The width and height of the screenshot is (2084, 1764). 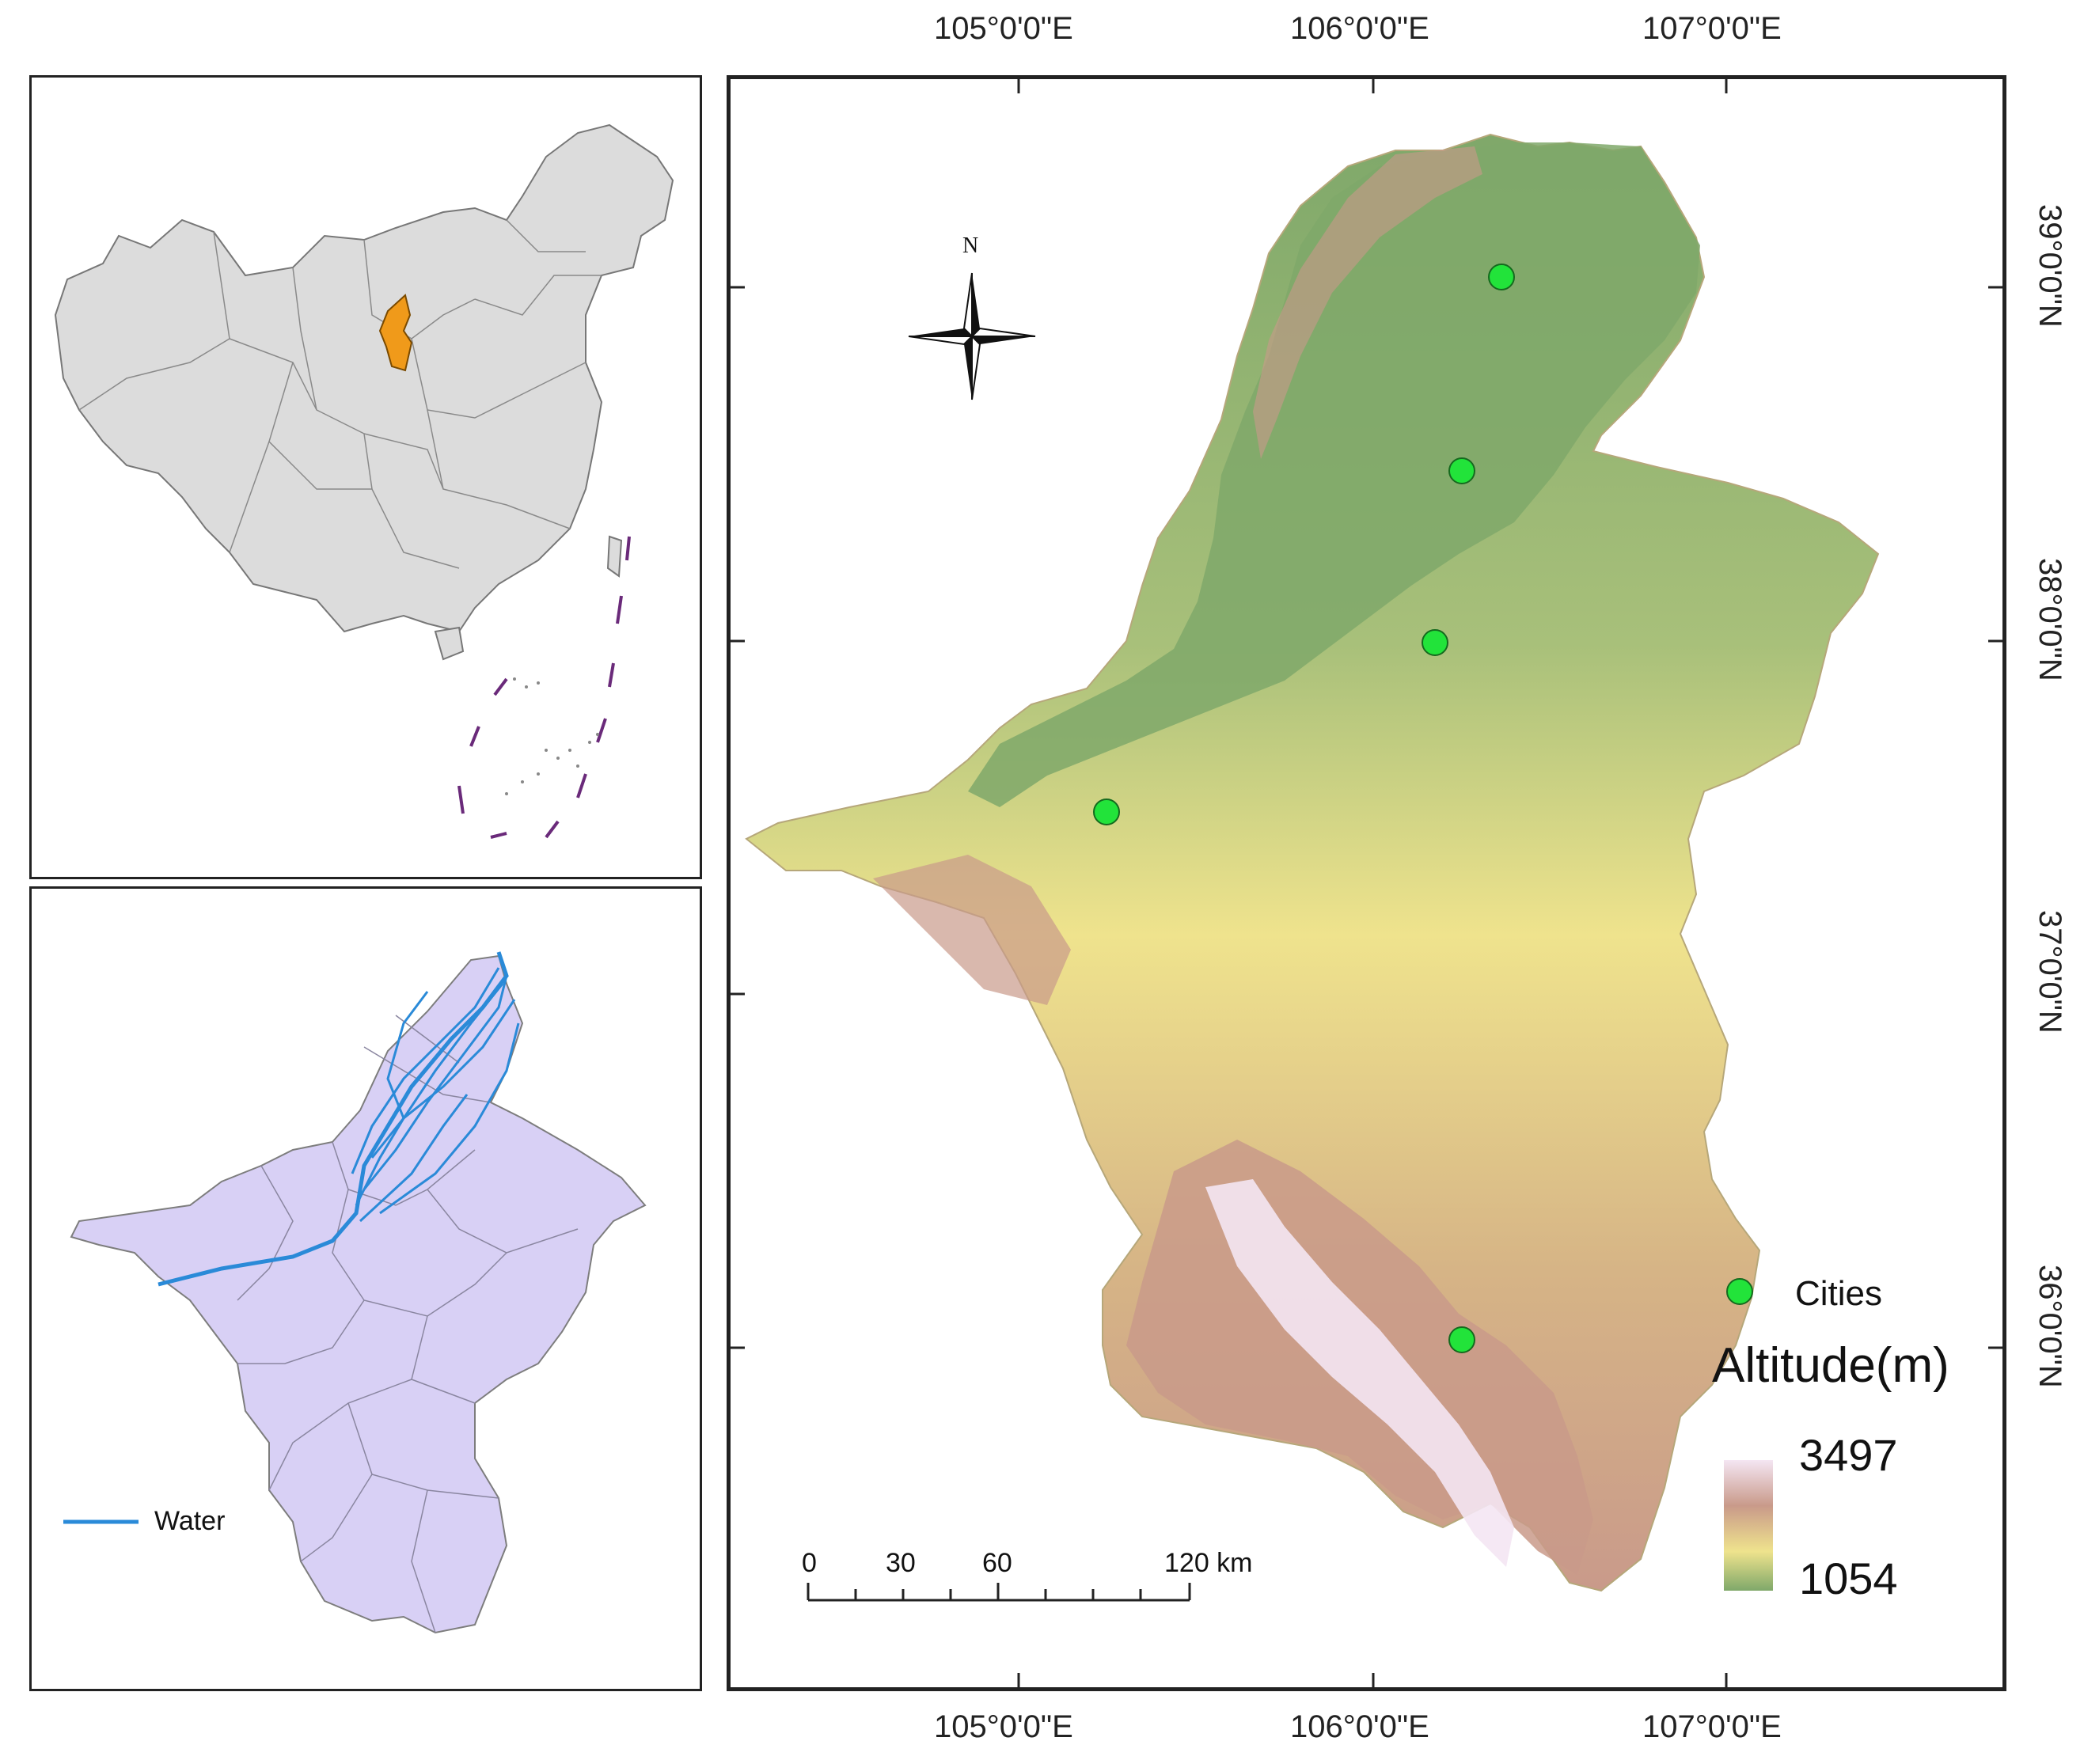 I want to click on altitude-legend-min: 1054, so click(x=1848, y=1578).